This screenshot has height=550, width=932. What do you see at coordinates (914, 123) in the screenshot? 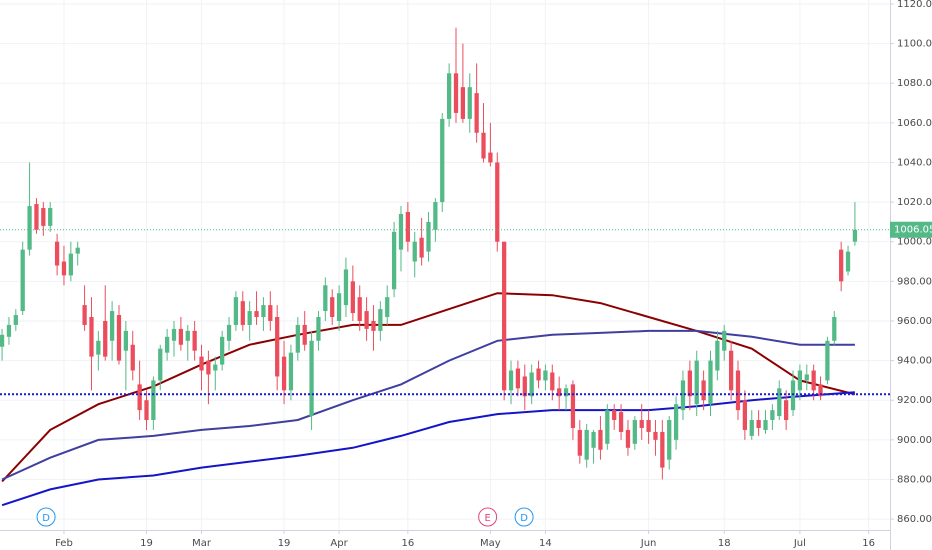
I see `y-tick-label: 1060.00` at bounding box center [914, 123].